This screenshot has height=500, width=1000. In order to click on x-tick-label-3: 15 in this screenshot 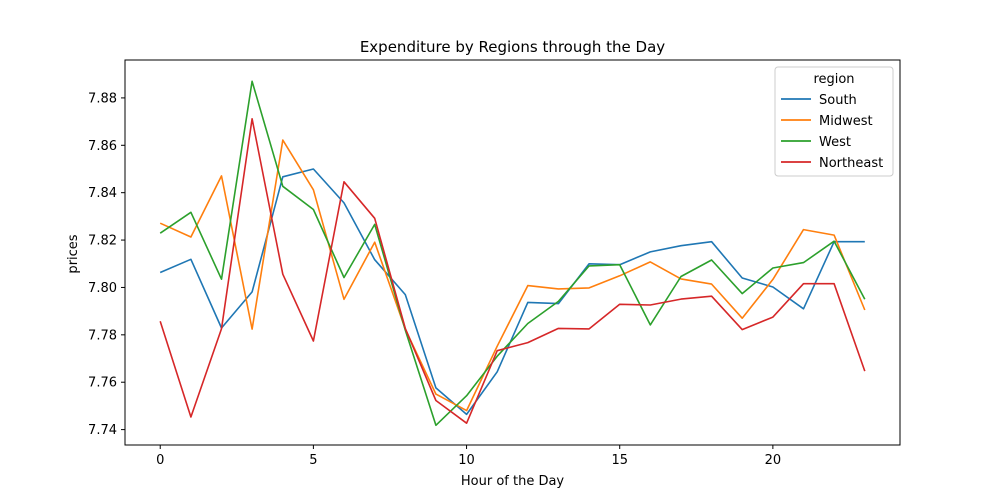, I will do `click(619, 460)`.